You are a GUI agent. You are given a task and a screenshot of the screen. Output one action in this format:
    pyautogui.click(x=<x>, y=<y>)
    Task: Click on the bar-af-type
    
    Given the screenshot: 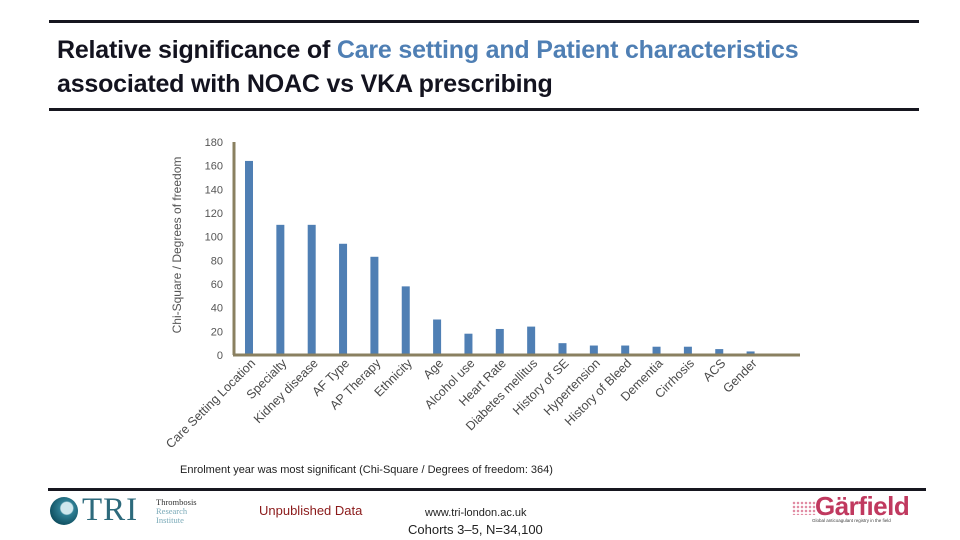 What is the action you would take?
    pyautogui.click(x=343, y=299)
    